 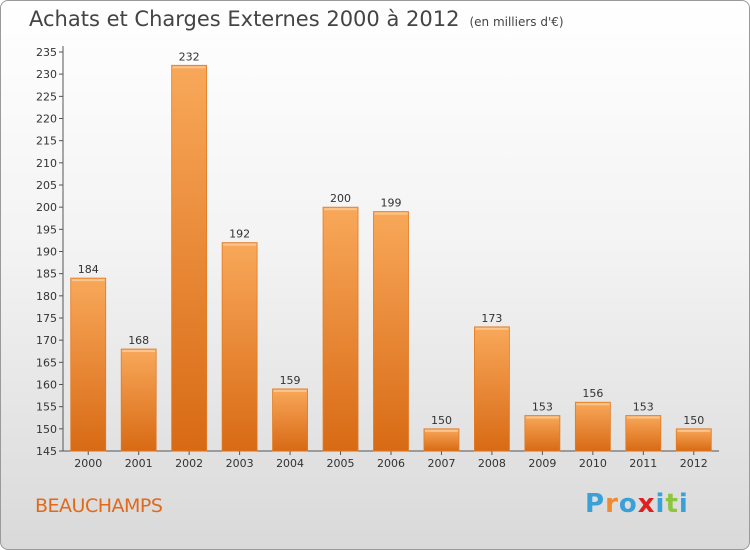 I want to click on logo-letter: x, so click(x=646, y=504).